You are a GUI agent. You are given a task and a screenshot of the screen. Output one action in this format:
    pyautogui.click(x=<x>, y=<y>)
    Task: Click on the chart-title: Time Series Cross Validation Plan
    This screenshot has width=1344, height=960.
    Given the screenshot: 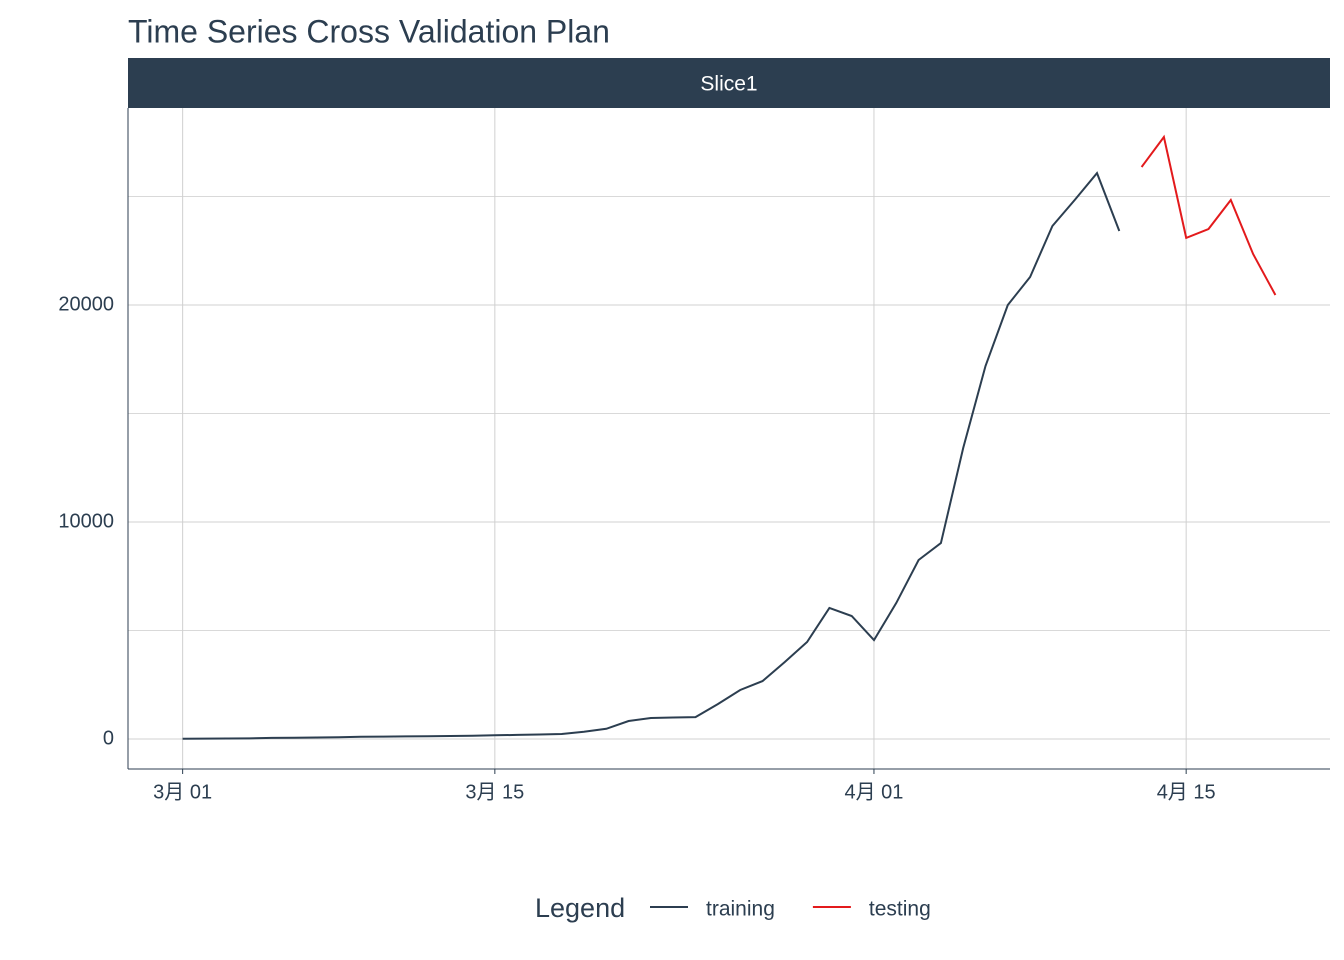 What is the action you would take?
    pyautogui.click(x=369, y=31)
    